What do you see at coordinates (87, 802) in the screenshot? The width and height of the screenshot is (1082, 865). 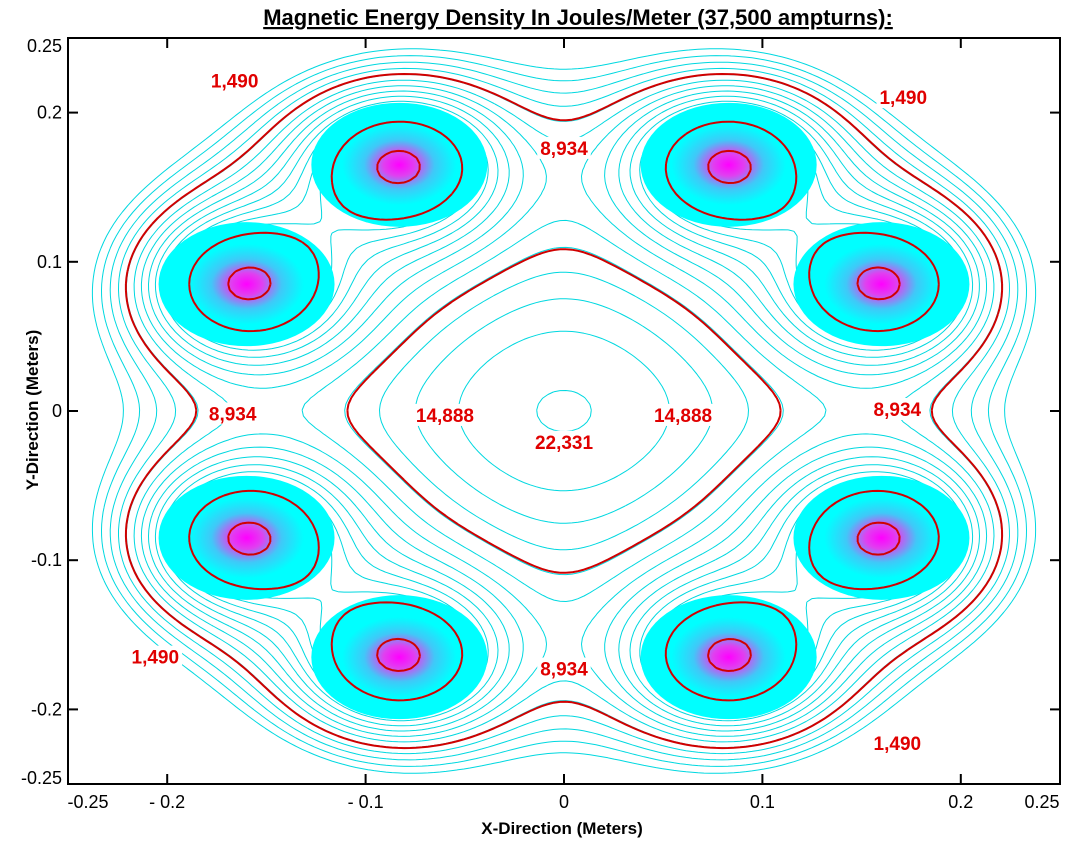 I see `x-tick-label: -0.25` at bounding box center [87, 802].